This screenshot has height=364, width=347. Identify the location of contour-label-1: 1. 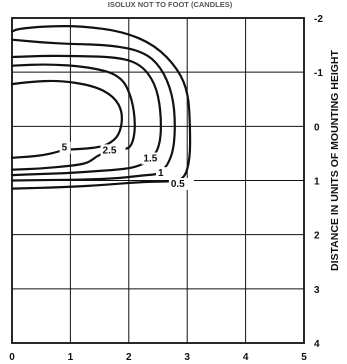
(161, 173).